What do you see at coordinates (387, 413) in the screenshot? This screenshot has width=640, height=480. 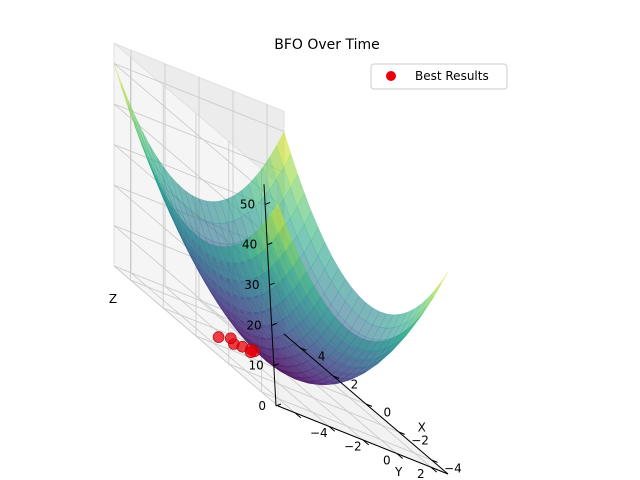 I see `x-tick-label: 0` at bounding box center [387, 413].